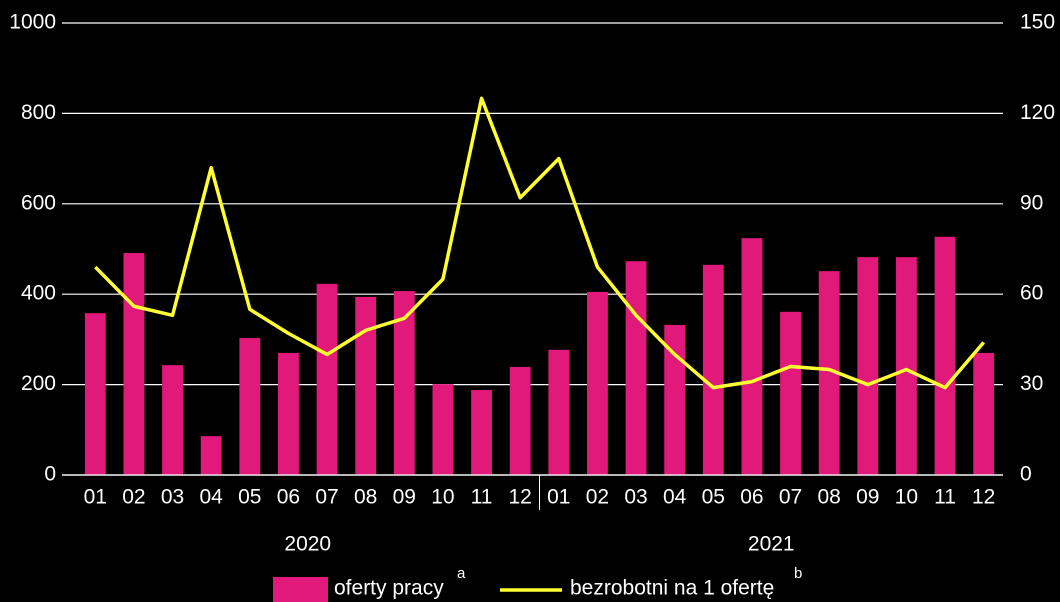  Describe the element at coordinates (1026, 474) in the screenshot. I see `y2-tick-label: 0` at that location.